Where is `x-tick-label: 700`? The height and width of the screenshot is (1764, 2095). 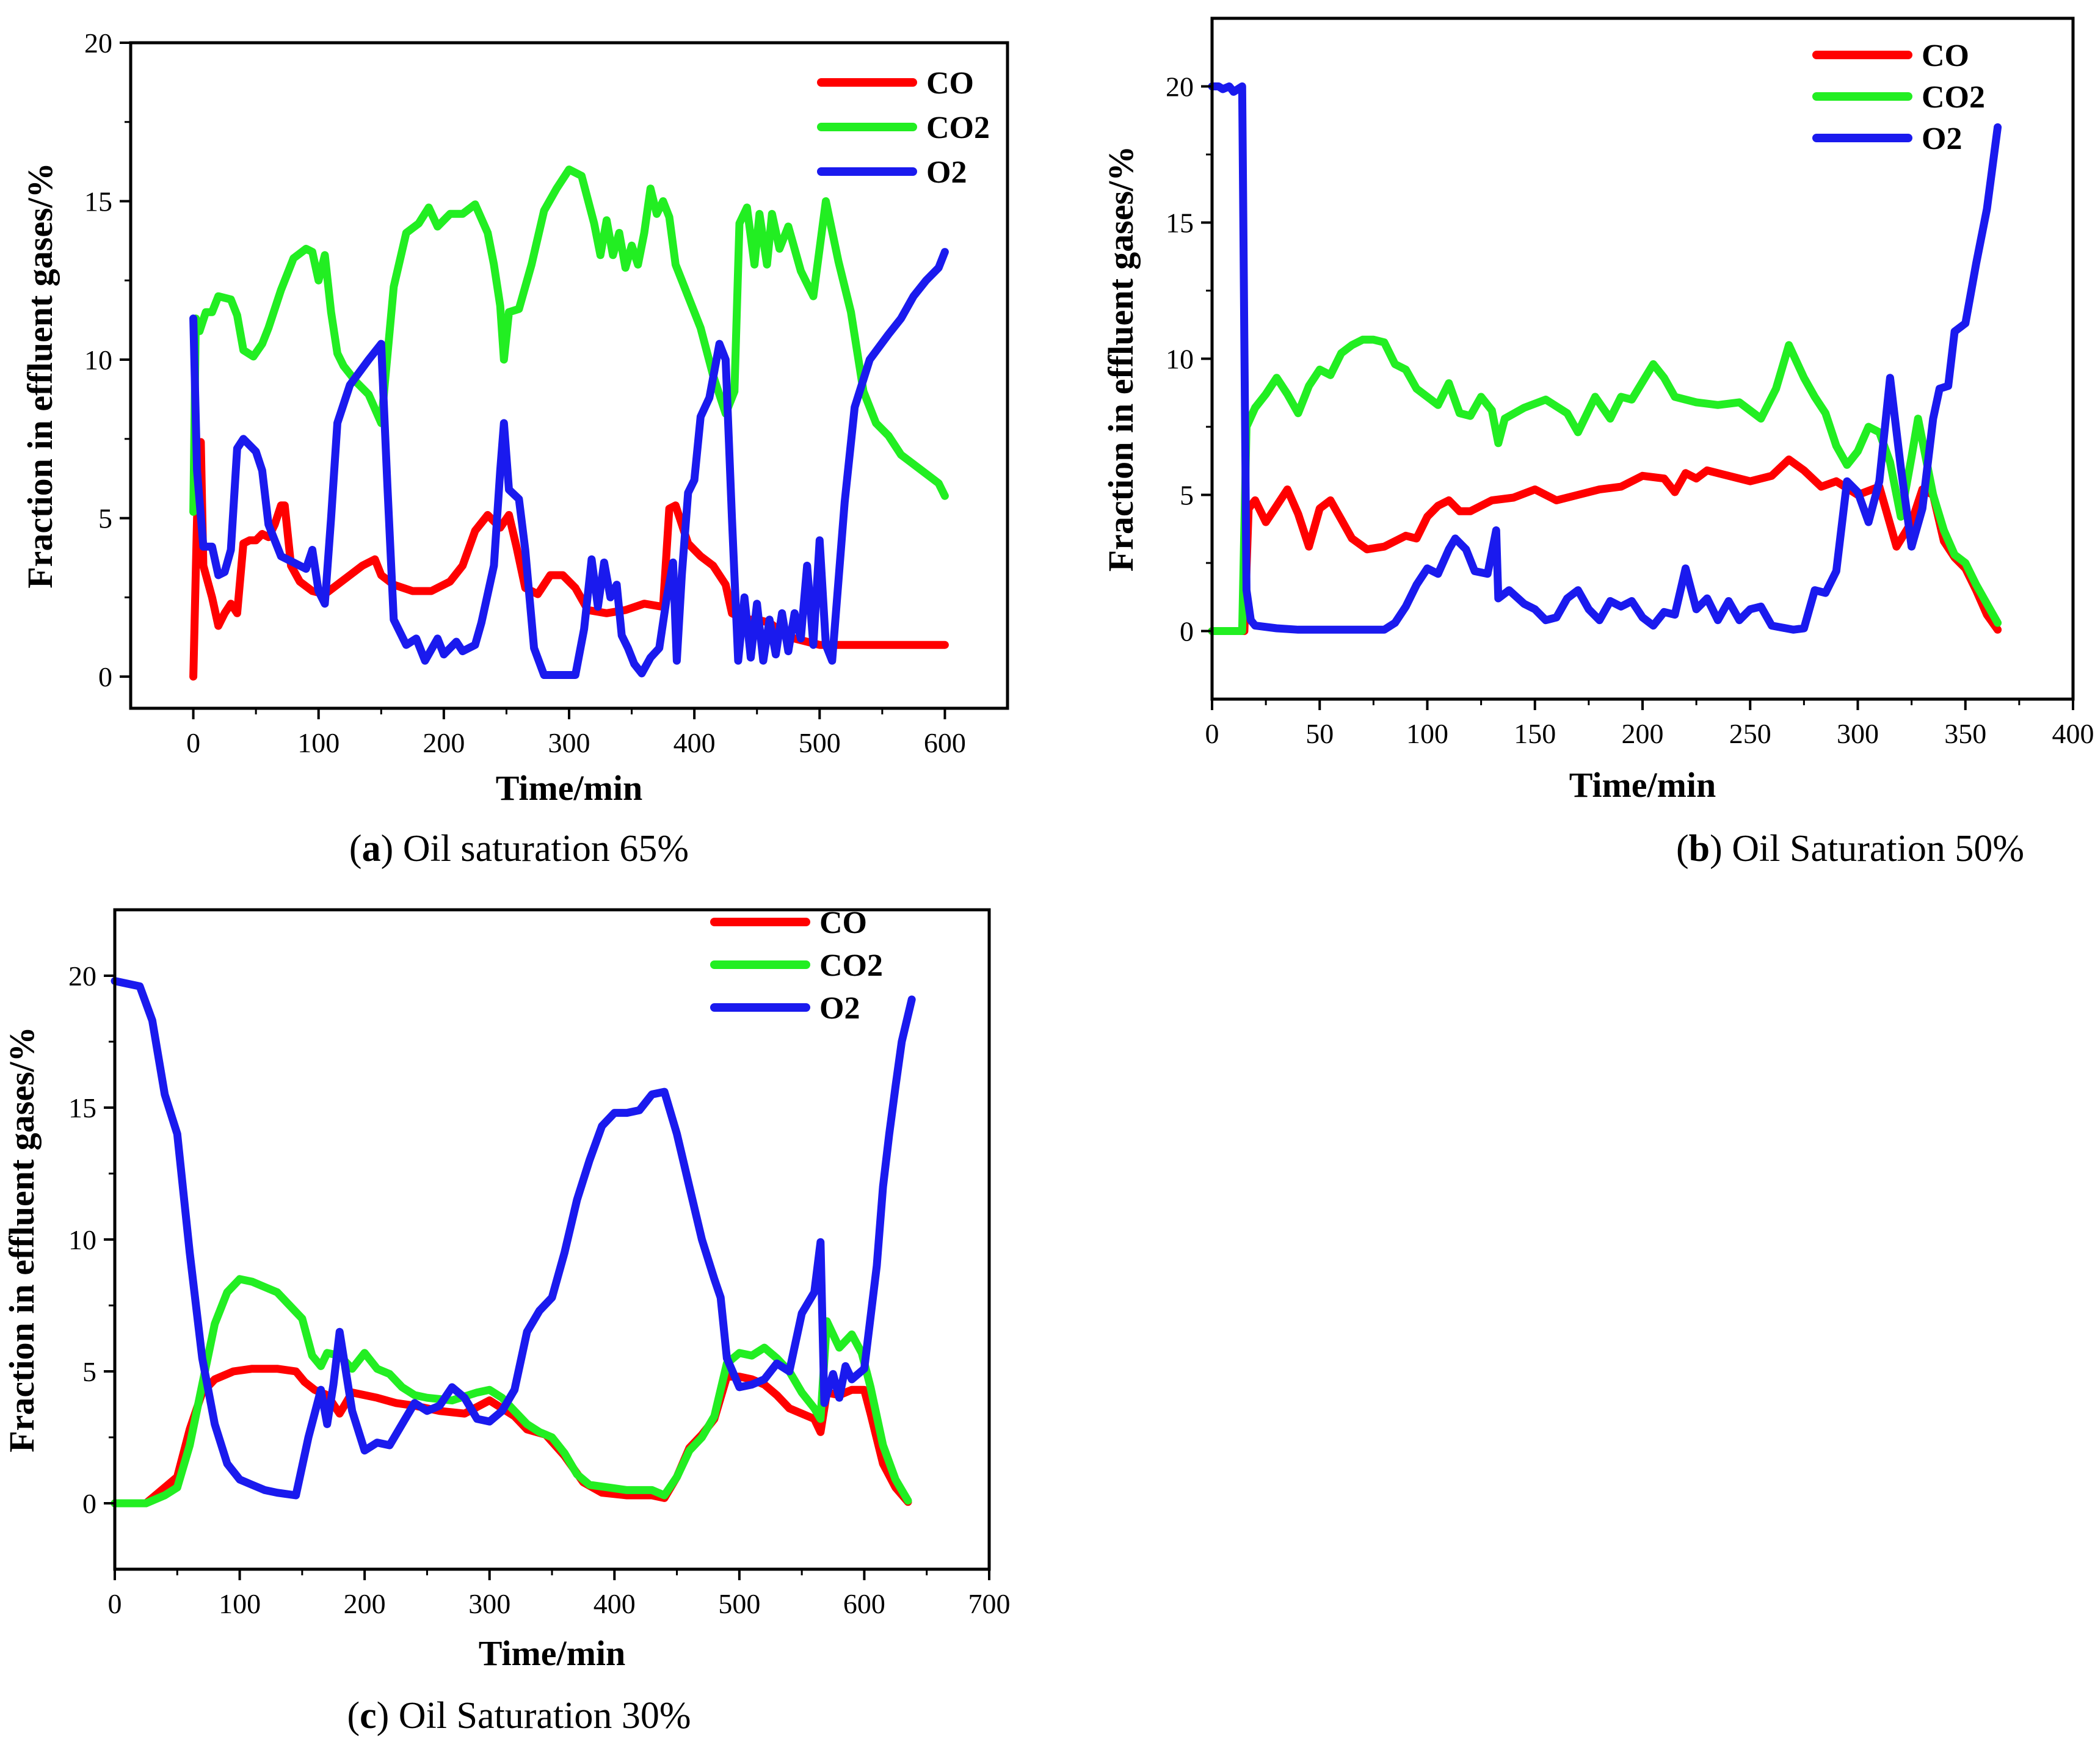
x-tick-label: 700 is located at coordinates (989, 1603).